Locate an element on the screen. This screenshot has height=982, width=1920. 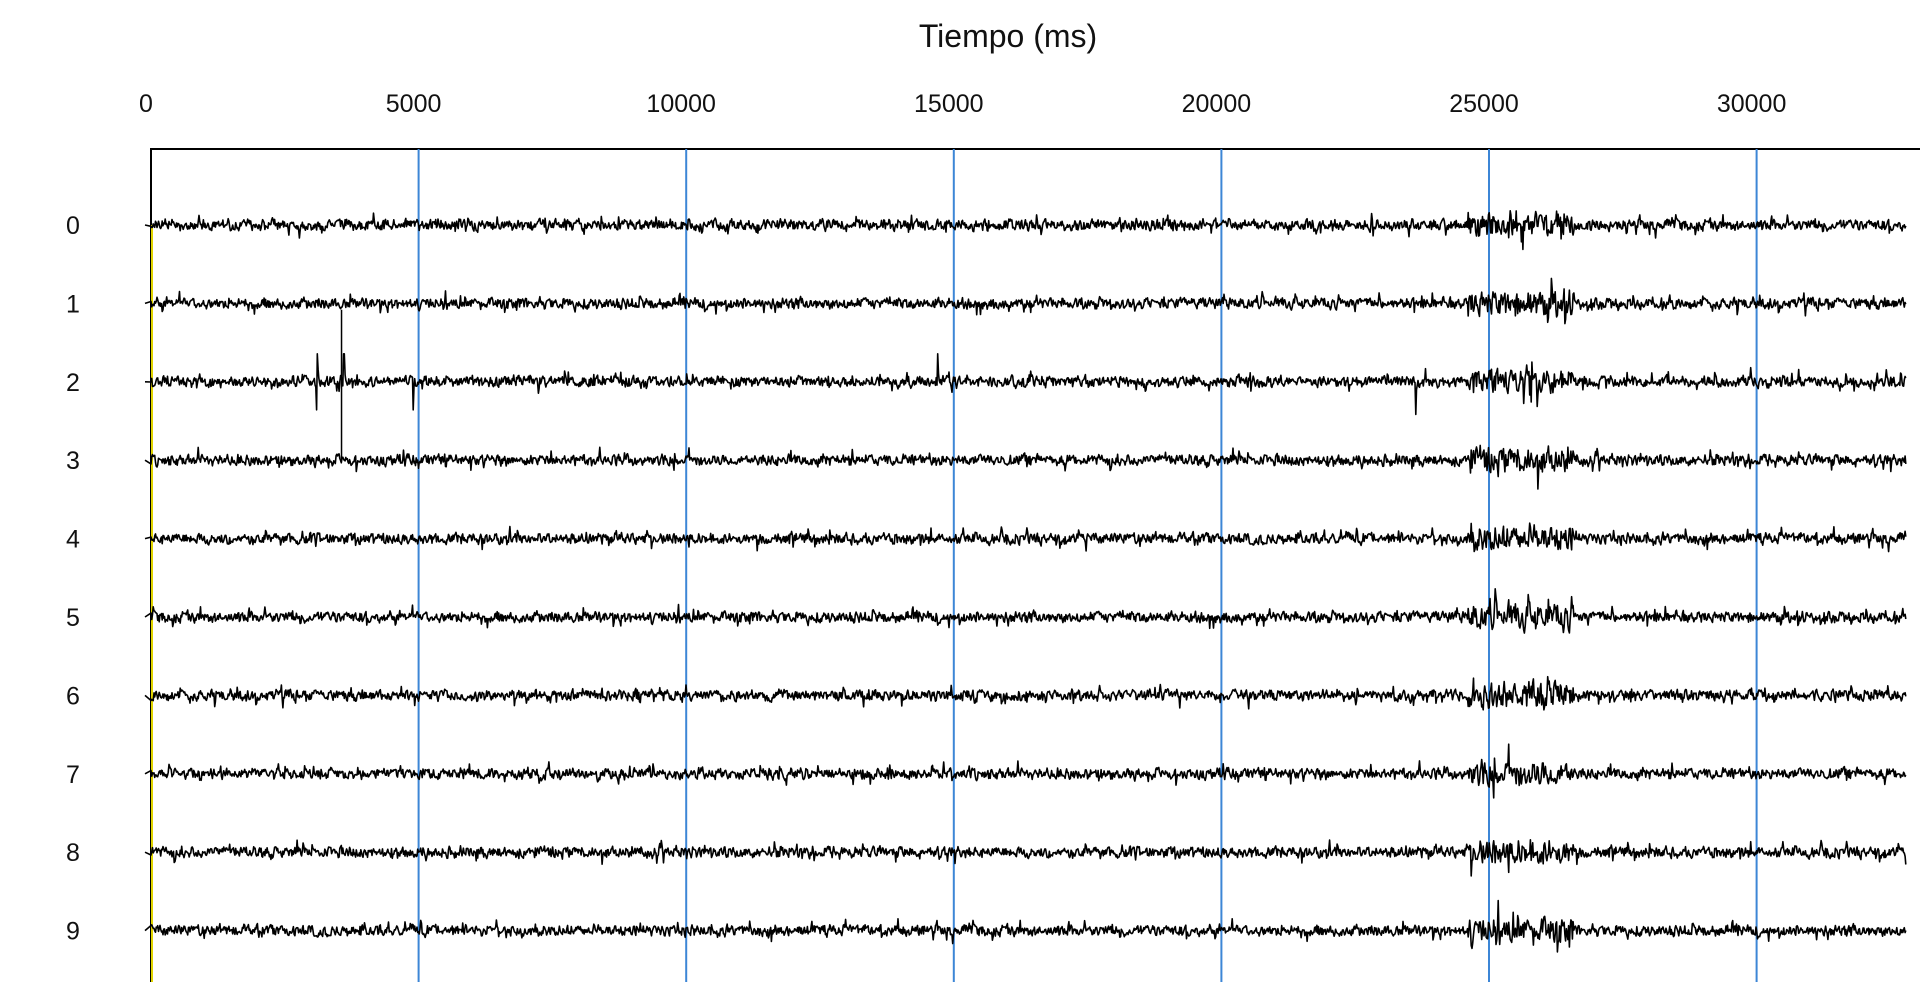
x-tick-label: 25000 is located at coordinates (1484, 104).